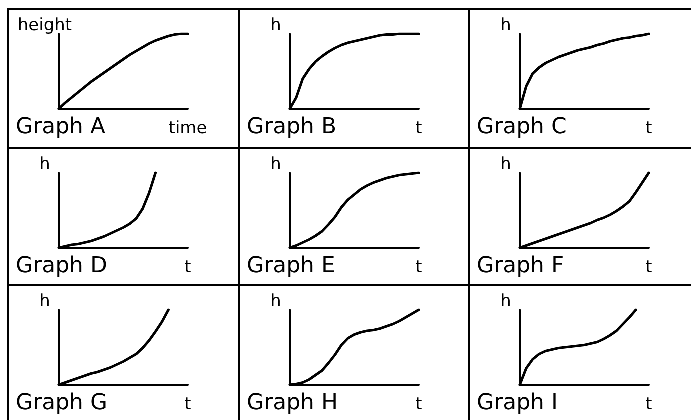 The height and width of the screenshot is (420, 691). I want to click on text: Graph H, so click(292, 403).